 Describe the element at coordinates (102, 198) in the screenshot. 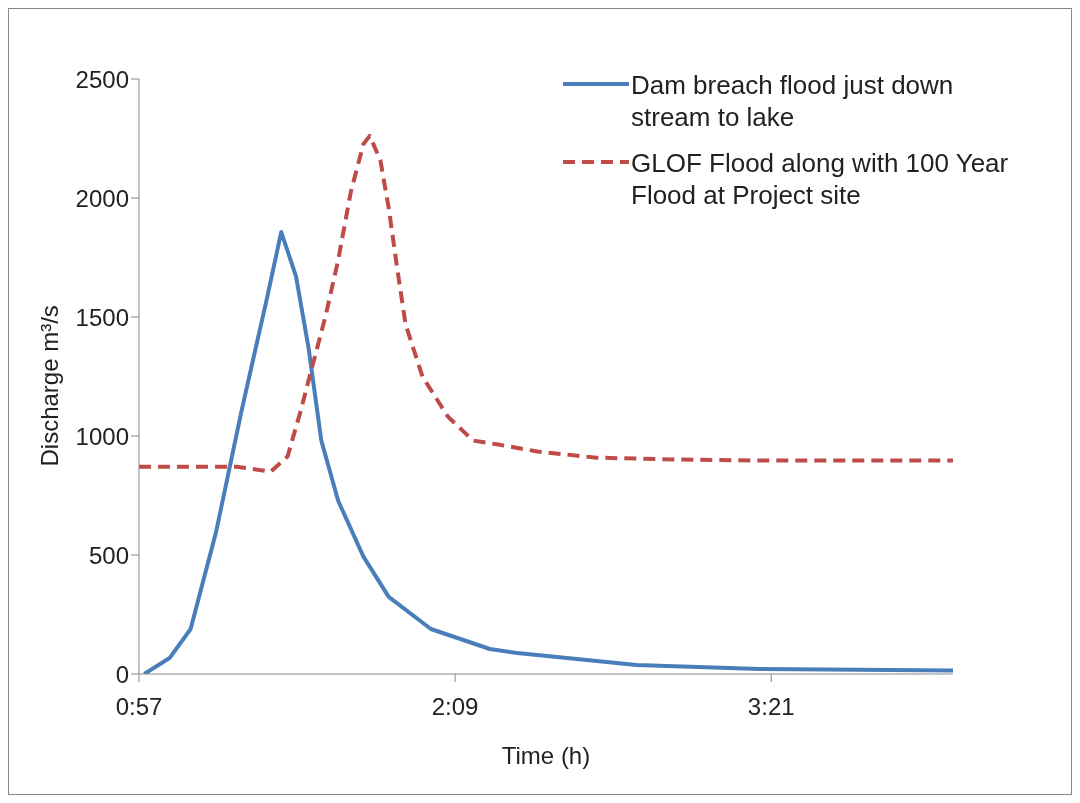

I see `y-tick-label: 2000` at that location.